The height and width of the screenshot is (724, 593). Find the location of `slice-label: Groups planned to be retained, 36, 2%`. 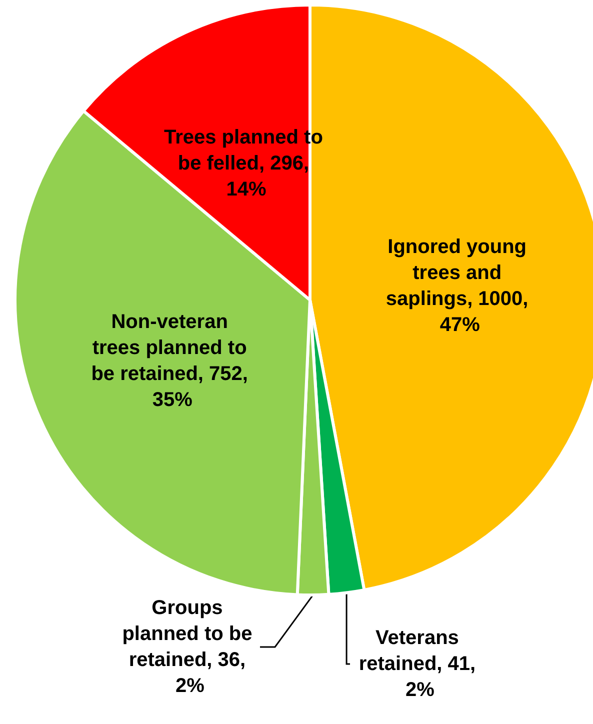

slice-label: Groups planned to be retained, 36, 2% is located at coordinates (190, 647).